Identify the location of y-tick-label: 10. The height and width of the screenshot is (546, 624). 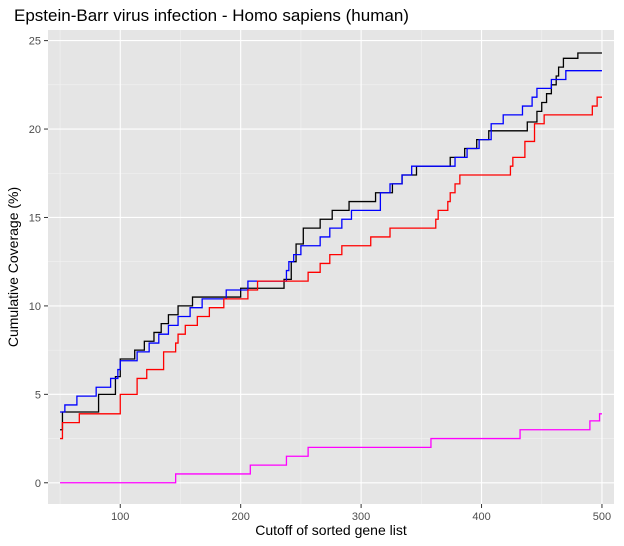
(35, 307).